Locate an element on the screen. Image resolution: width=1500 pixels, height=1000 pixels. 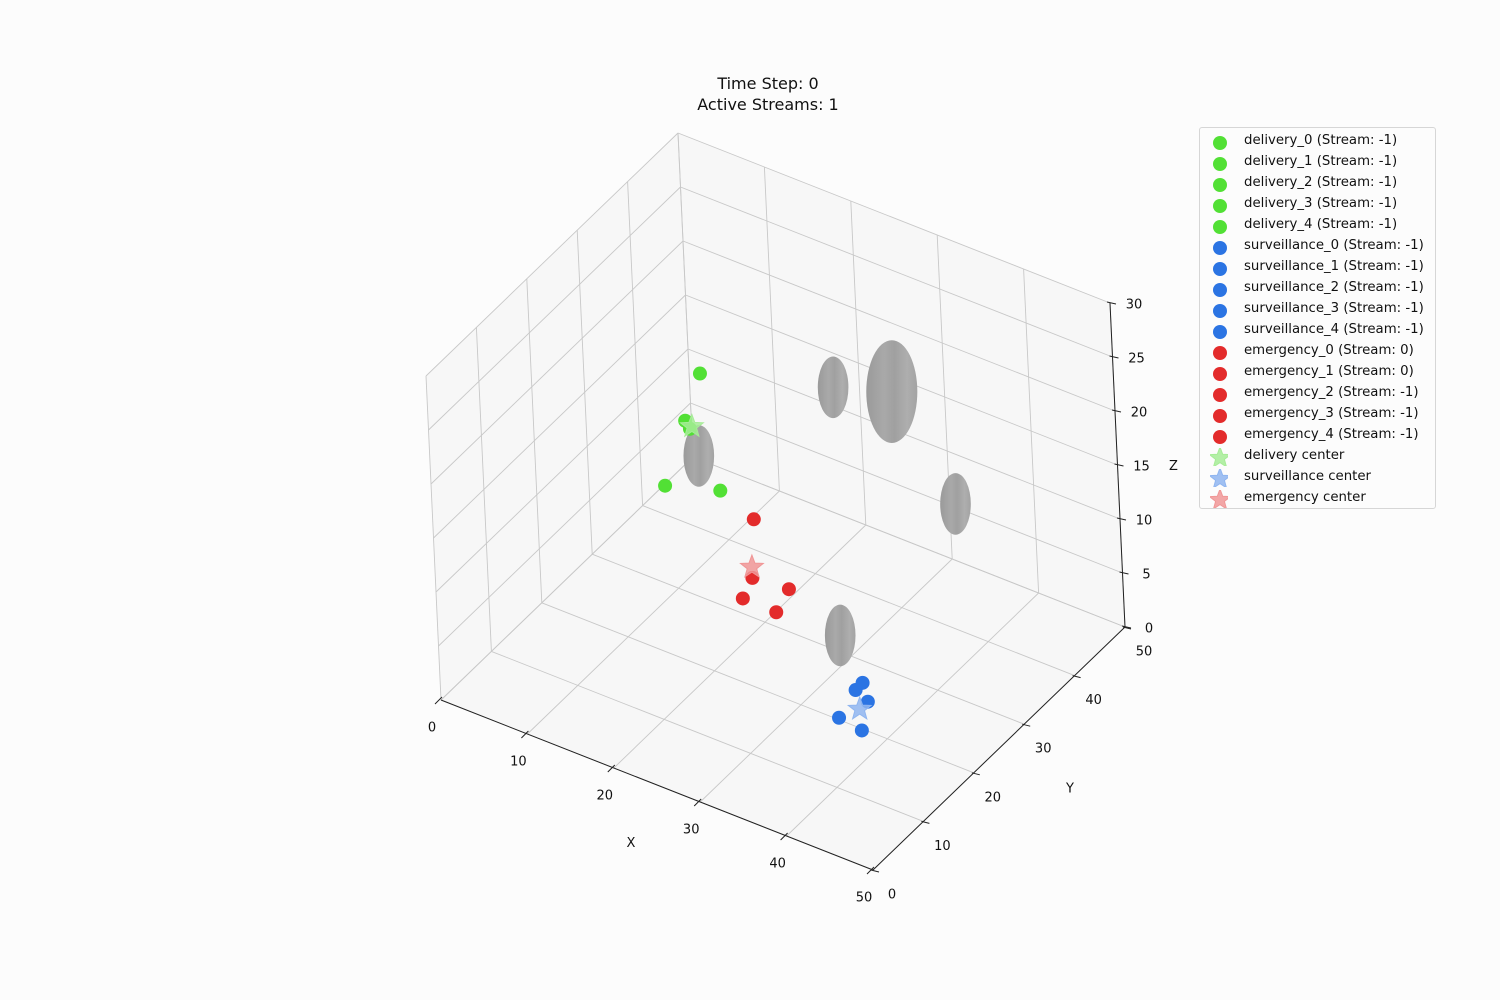
legend-label: emergency_2 (Stream: -1) is located at coordinates (1331, 392).